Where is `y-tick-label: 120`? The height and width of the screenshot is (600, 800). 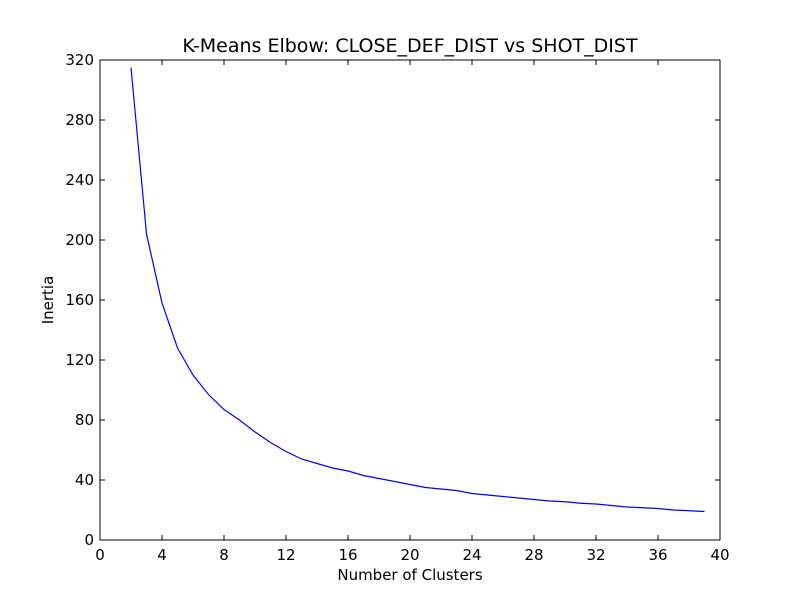 y-tick-label: 120 is located at coordinates (79, 360).